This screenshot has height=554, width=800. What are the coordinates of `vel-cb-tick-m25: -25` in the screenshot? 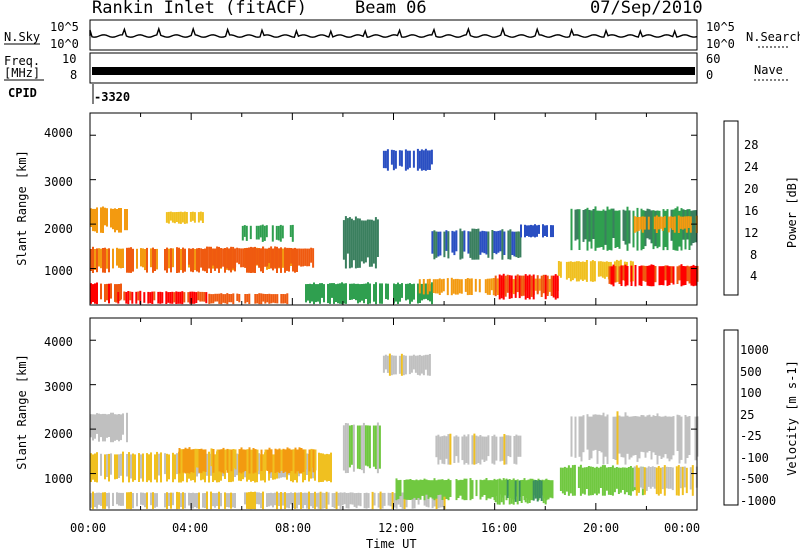 It's located at (751, 436).